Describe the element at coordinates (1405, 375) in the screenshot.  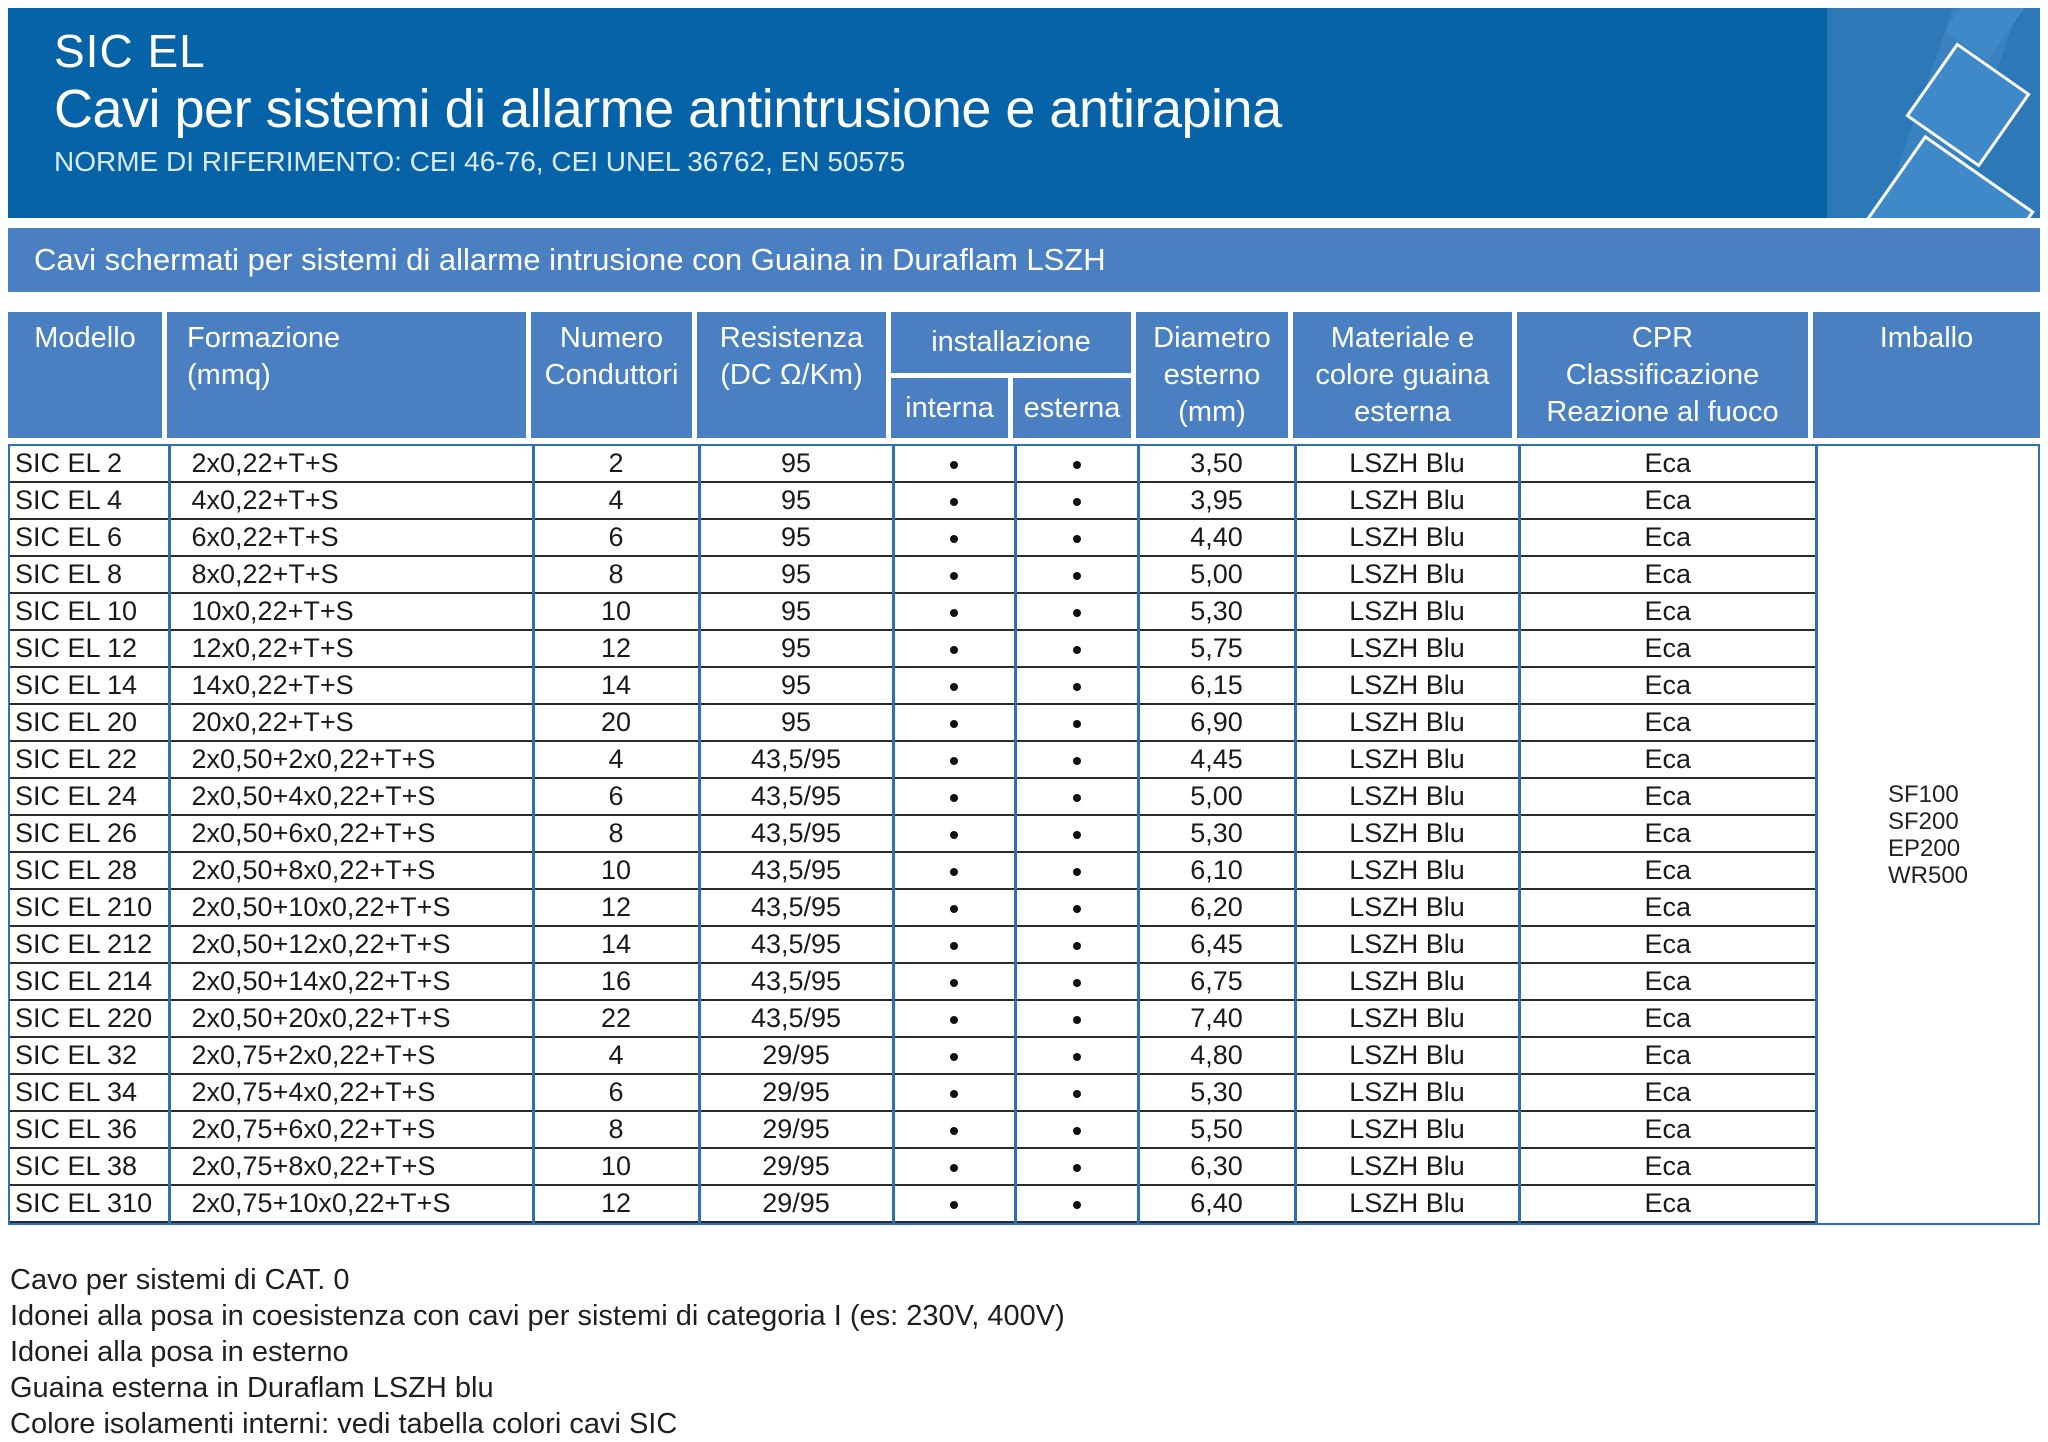
I see `col-header-materiale-guaina: Materiale e colore guaina esterna` at that location.